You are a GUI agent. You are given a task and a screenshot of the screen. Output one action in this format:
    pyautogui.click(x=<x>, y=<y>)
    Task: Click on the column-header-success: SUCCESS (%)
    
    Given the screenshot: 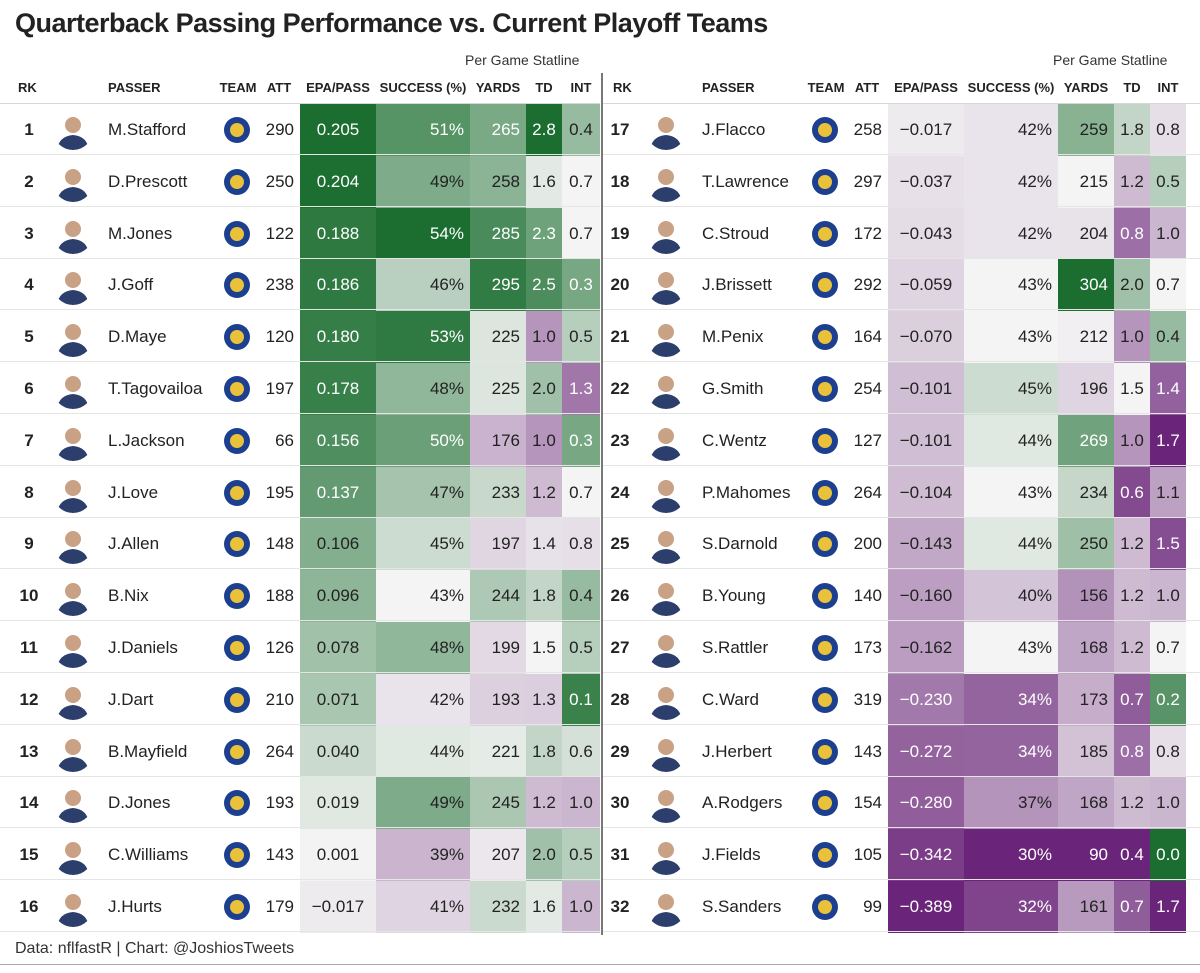 What is the action you would take?
    pyautogui.click(x=1011, y=87)
    